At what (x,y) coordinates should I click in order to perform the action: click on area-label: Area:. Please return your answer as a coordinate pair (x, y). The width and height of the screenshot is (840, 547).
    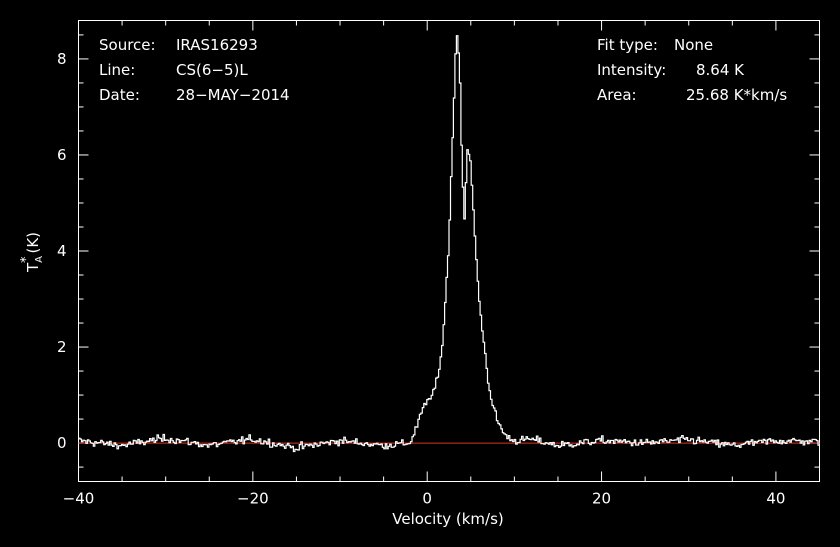
    Looking at the image, I should click on (617, 95).